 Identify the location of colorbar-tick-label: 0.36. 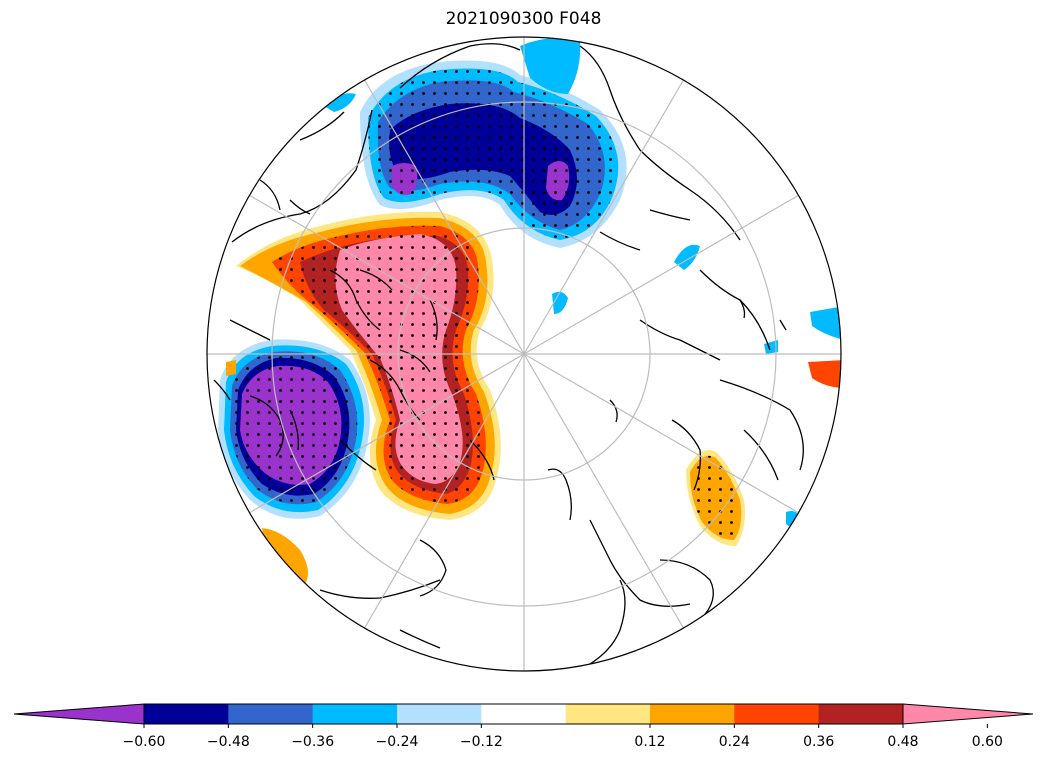
(819, 742).